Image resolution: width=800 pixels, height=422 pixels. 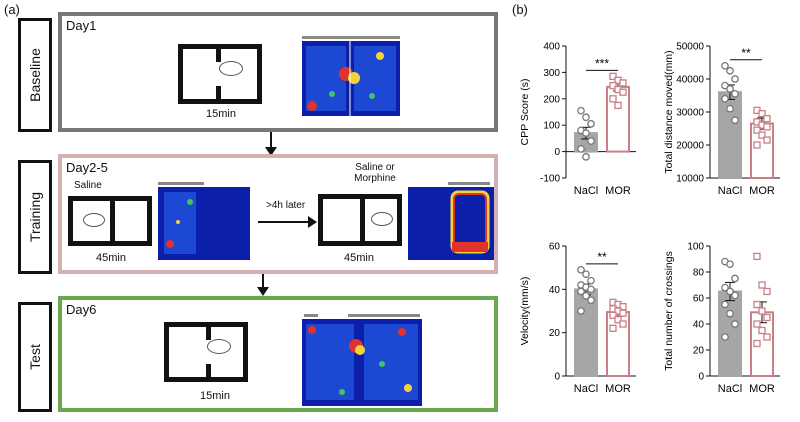 What do you see at coordinates (551, 99) in the screenshot?
I see `y-tick-label: 200` at bounding box center [551, 99].